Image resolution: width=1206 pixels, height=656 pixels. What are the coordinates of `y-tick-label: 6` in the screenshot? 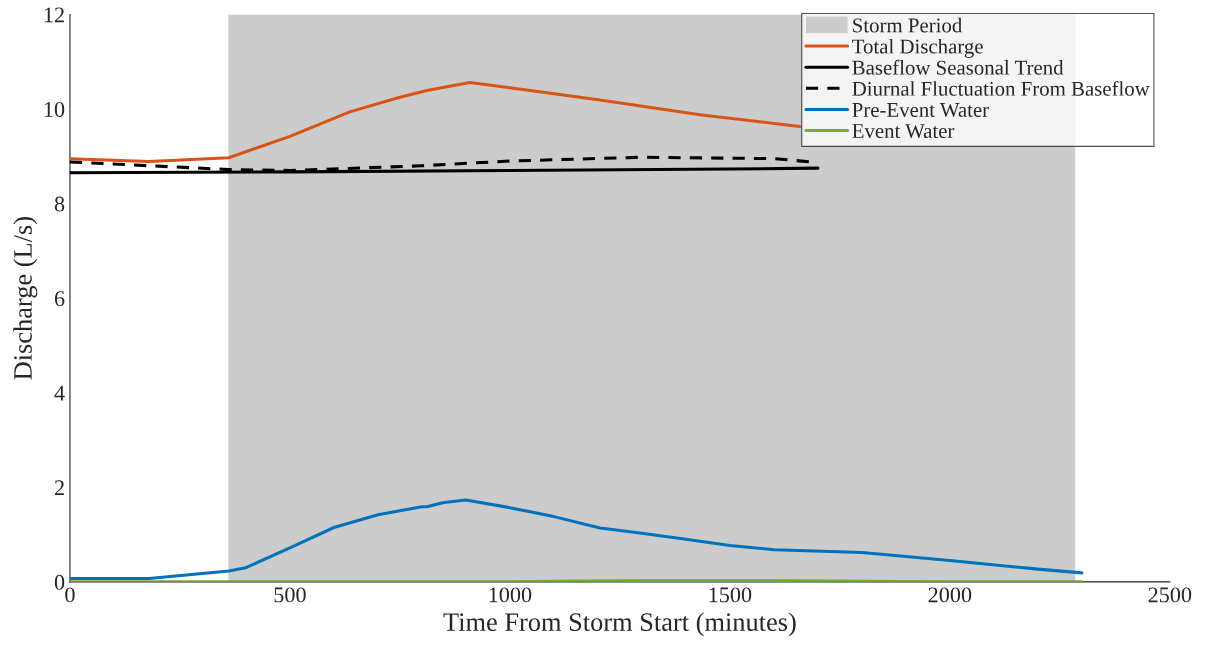 It's located at (59, 299).